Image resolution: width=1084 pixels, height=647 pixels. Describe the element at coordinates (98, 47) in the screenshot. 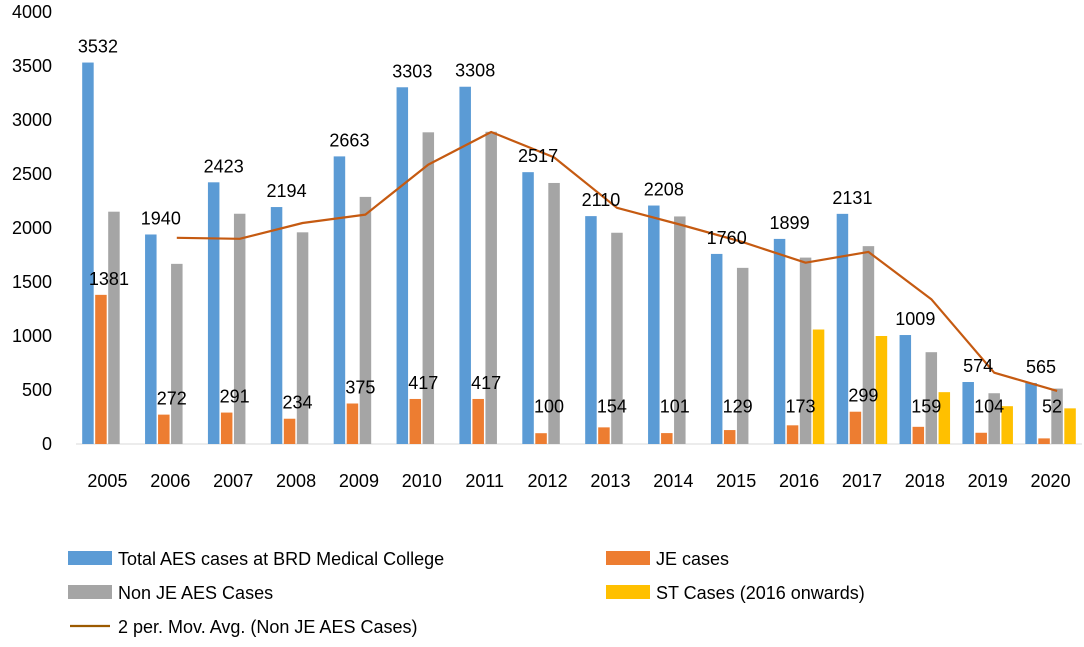

I see `data-label-total: 3532` at that location.